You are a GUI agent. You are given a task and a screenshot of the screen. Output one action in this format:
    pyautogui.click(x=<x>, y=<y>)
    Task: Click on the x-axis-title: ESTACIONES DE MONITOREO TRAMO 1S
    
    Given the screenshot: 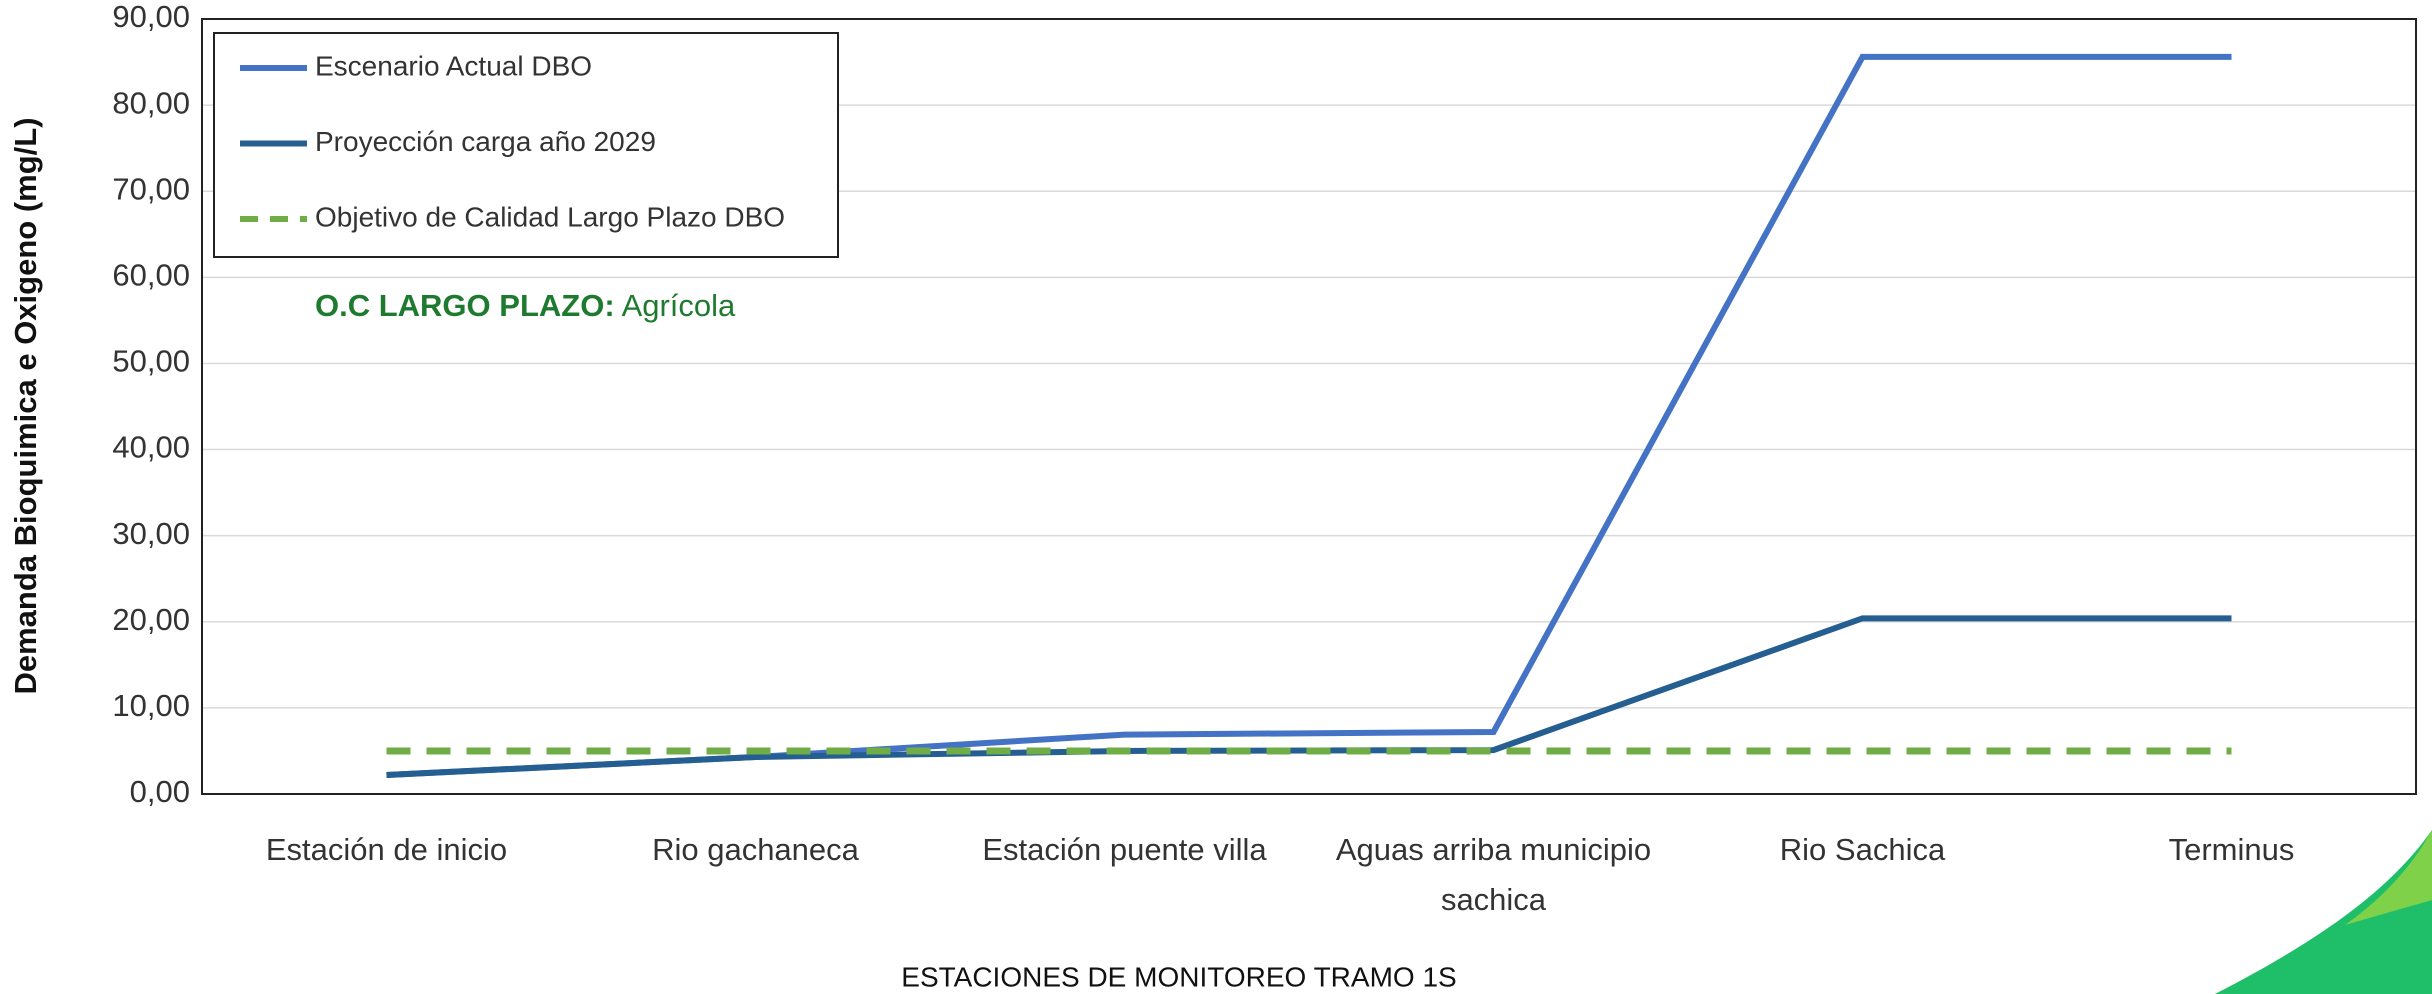 What is the action you would take?
    pyautogui.click(x=1178, y=976)
    